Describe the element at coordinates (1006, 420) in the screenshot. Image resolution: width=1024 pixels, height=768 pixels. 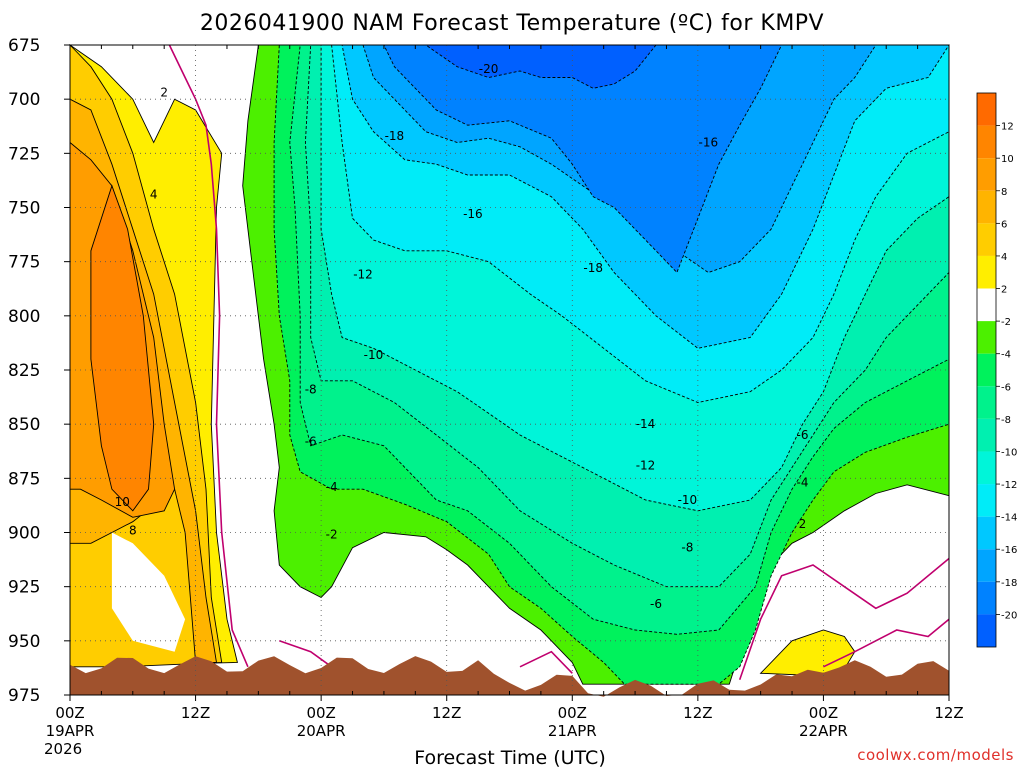
I see `colorbar-label-9: -8` at that location.